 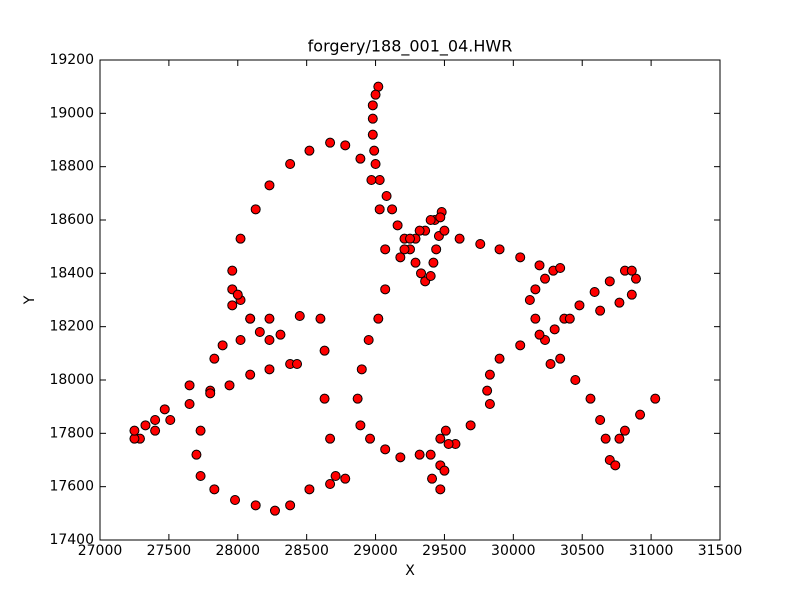 I want to click on y-tick-label: 17800, so click(x=71, y=433).